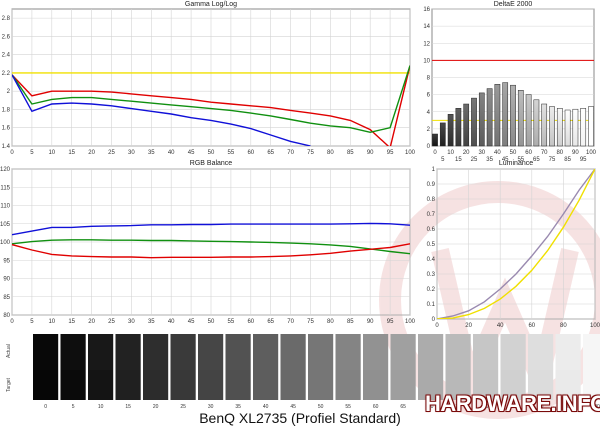 The width and height of the screenshot is (600, 427). Describe the element at coordinates (321, 407) in the screenshot. I see `grayscale-label: 50` at that location.